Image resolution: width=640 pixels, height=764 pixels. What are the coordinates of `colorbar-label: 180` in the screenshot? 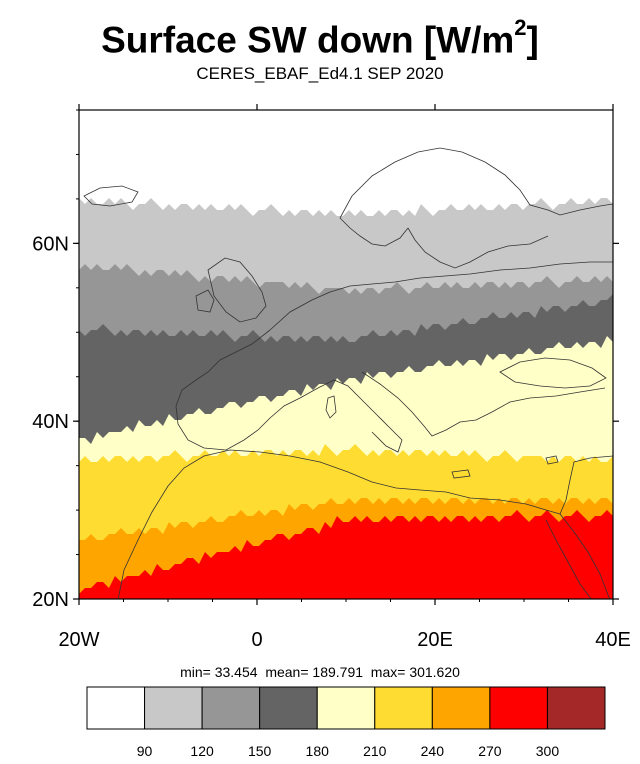 It's located at (318, 751).